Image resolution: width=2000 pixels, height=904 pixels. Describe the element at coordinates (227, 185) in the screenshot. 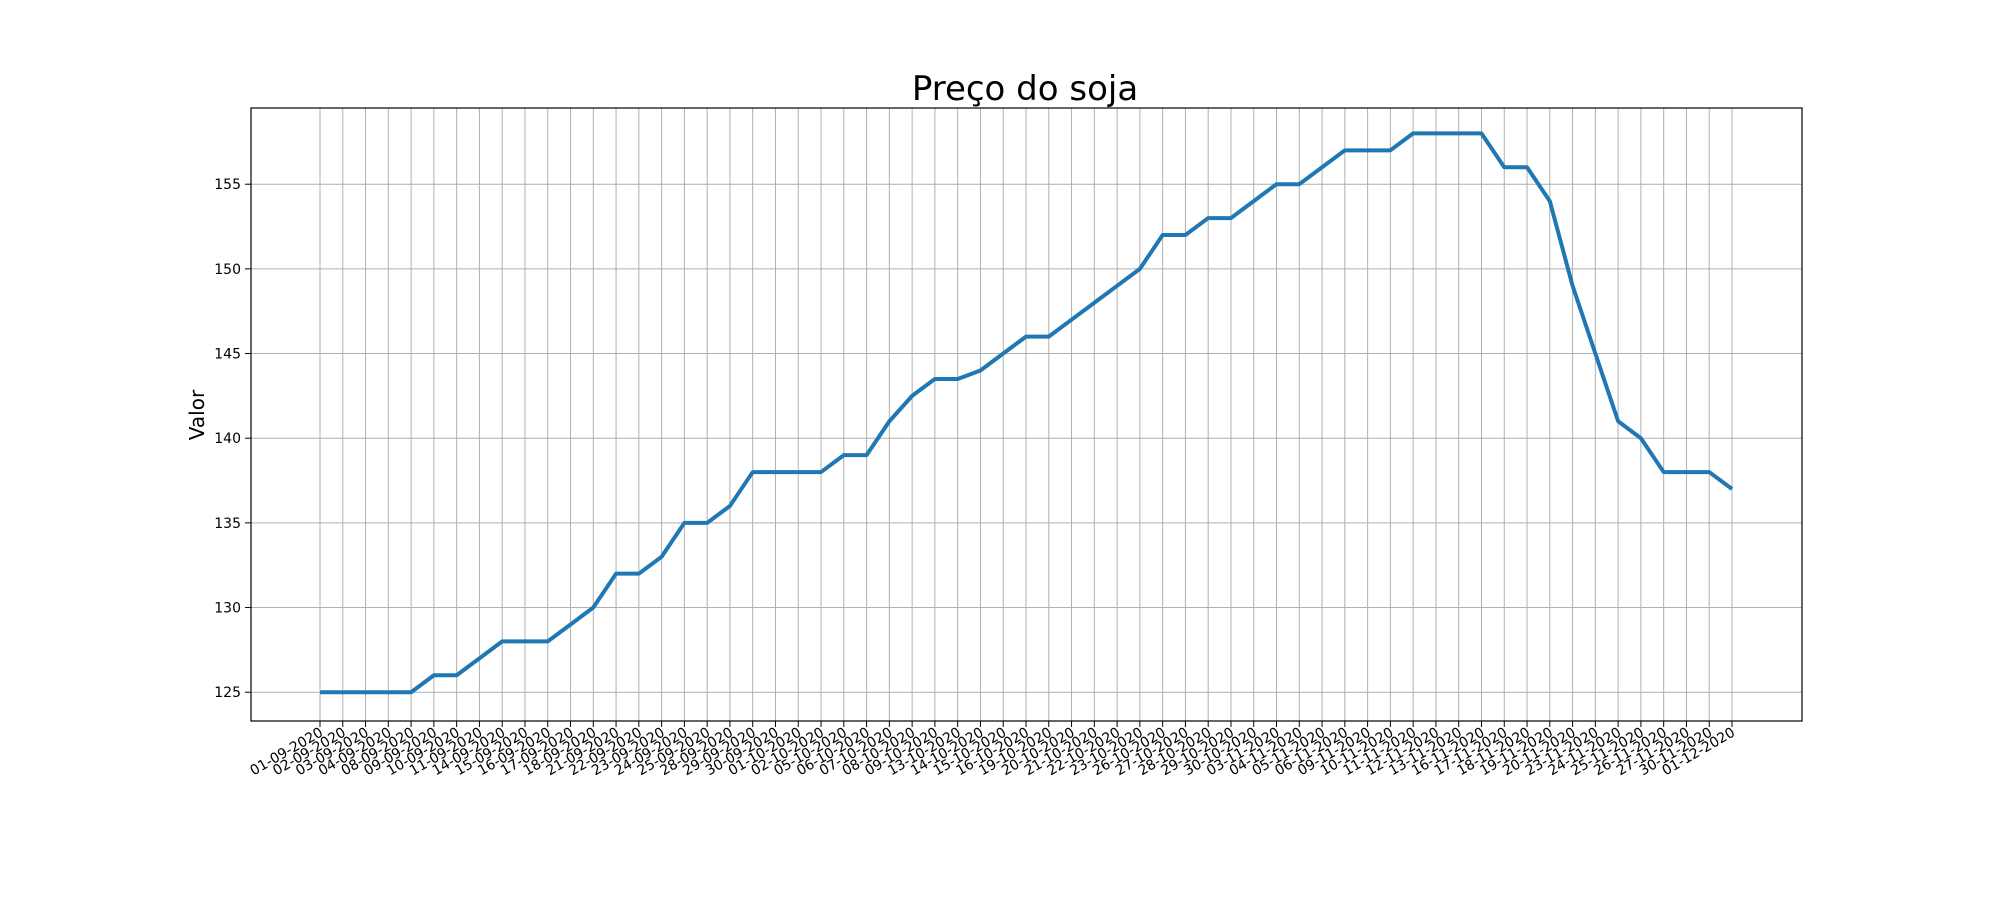

I see `y-tick-label: 155` at that location.